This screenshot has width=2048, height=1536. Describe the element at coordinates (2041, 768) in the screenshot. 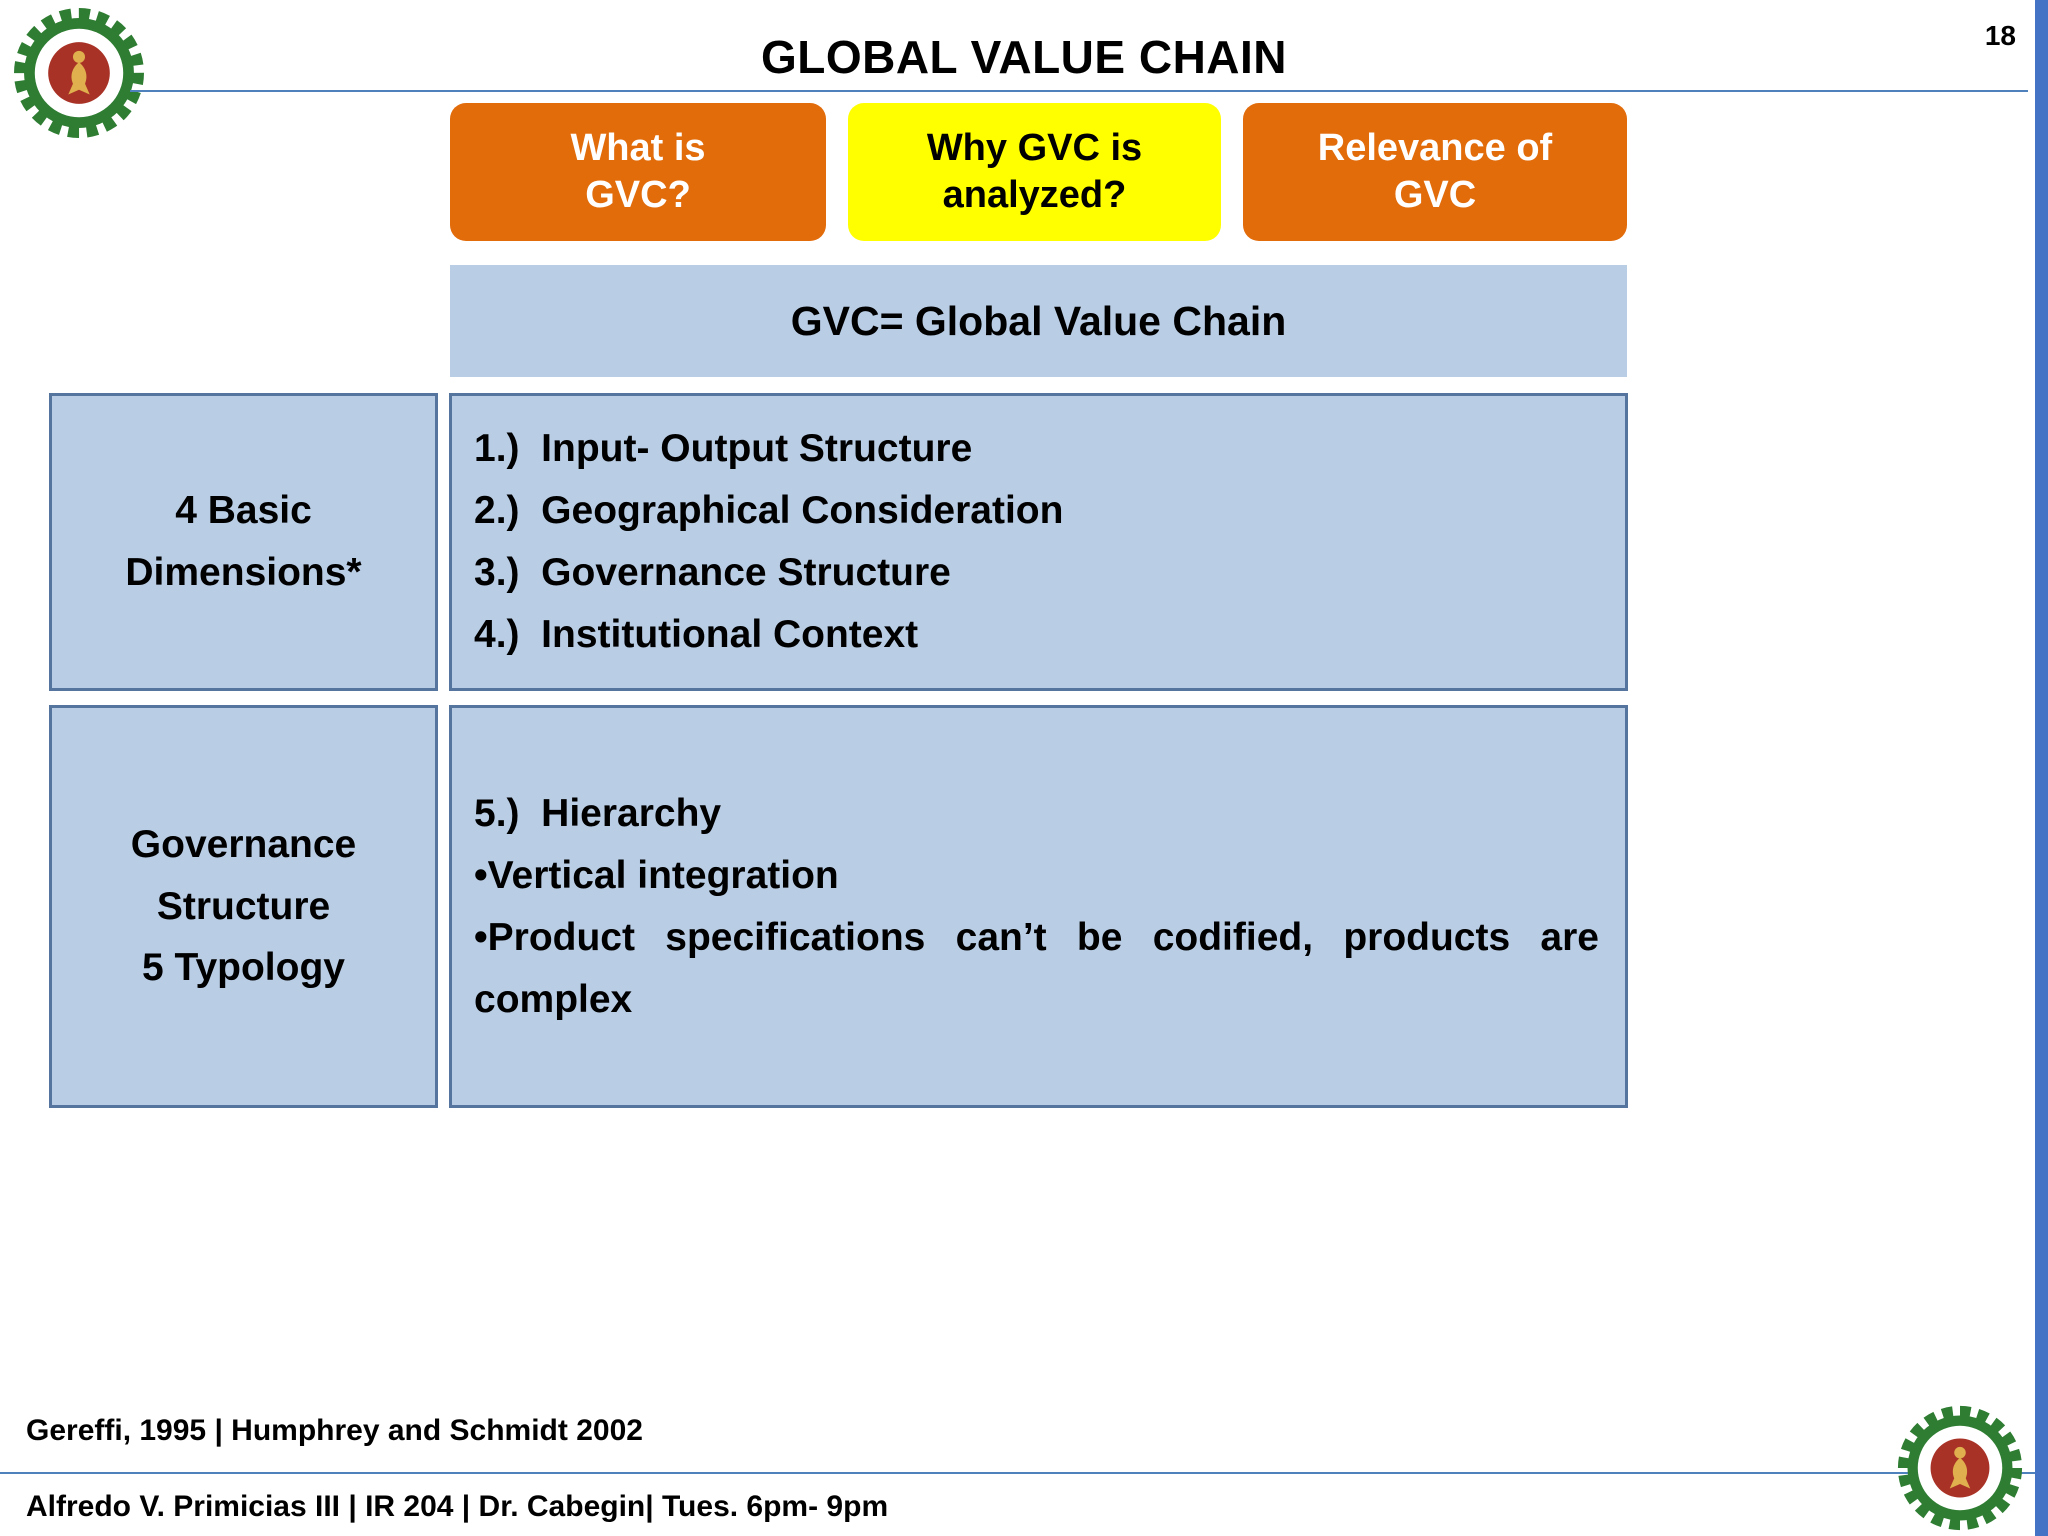

I see `right-edge-bar` at that location.